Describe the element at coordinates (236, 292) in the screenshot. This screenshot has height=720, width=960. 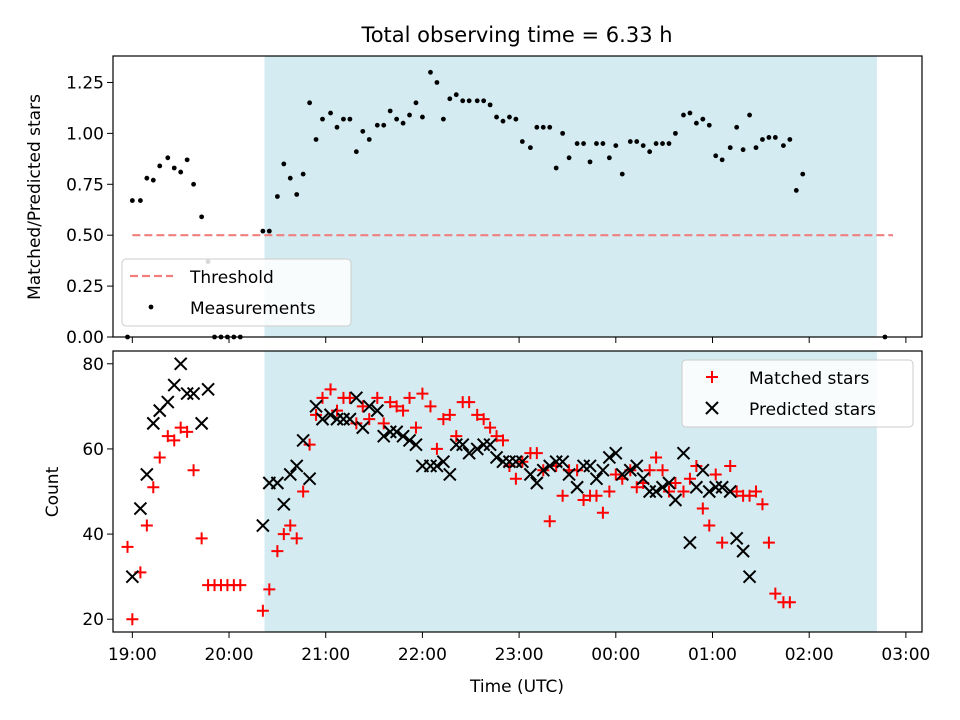
I see `top-legend: Threshold Measurements` at that location.